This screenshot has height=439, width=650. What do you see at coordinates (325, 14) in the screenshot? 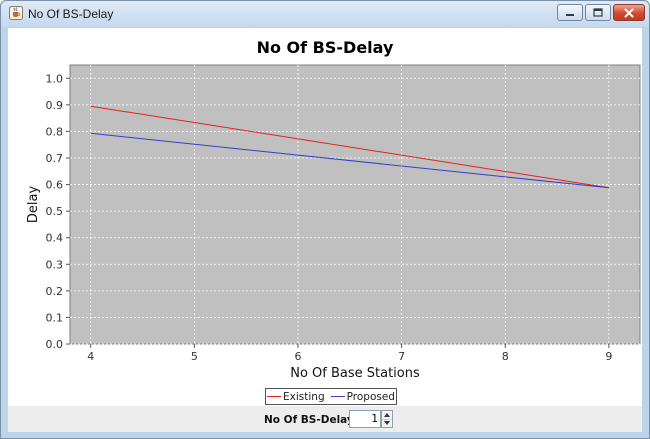
I see `title-bar: No Of BS-Delay` at bounding box center [325, 14].